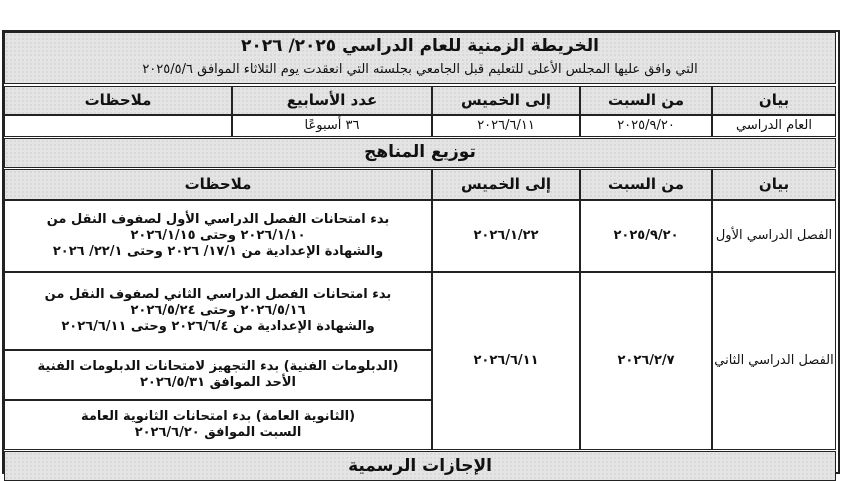 Image resolution: width=842 pixels, height=481 pixels. What do you see at coordinates (774, 236) in the screenshot?
I see `term1-label: الفصل الدراسي الأول` at bounding box center [774, 236].